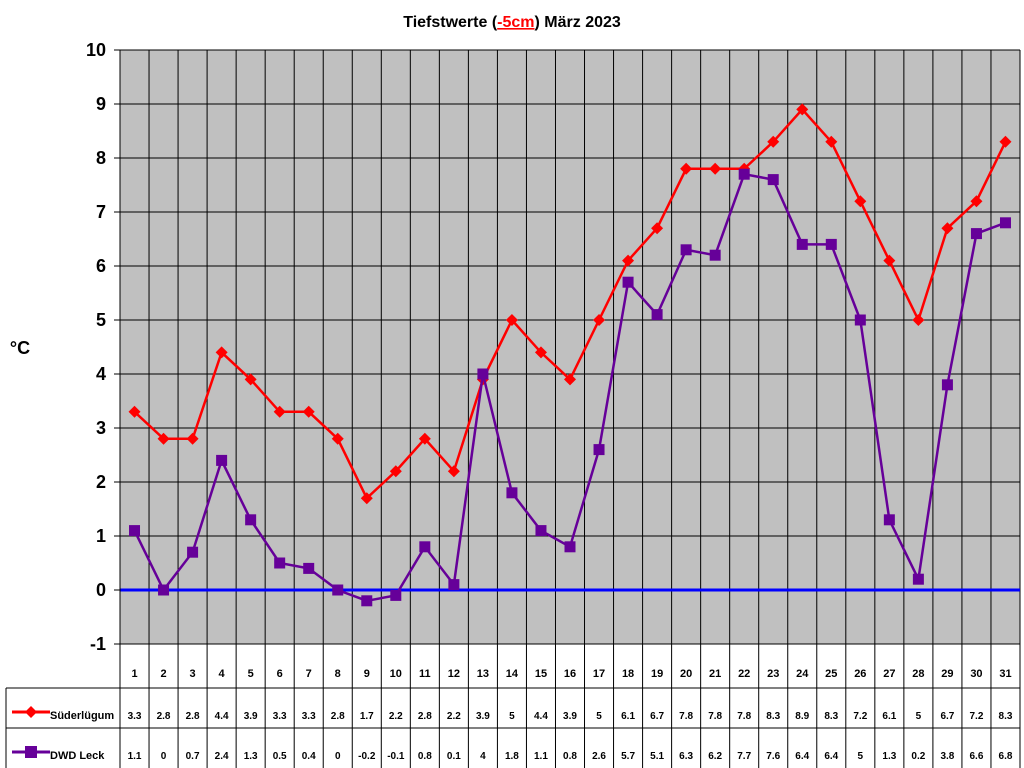 The height and width of the screenshot is (768, 1024). Describe the element at coordinates (715, 756) in the screenshot. I see `data-label: 6.2` at that location.